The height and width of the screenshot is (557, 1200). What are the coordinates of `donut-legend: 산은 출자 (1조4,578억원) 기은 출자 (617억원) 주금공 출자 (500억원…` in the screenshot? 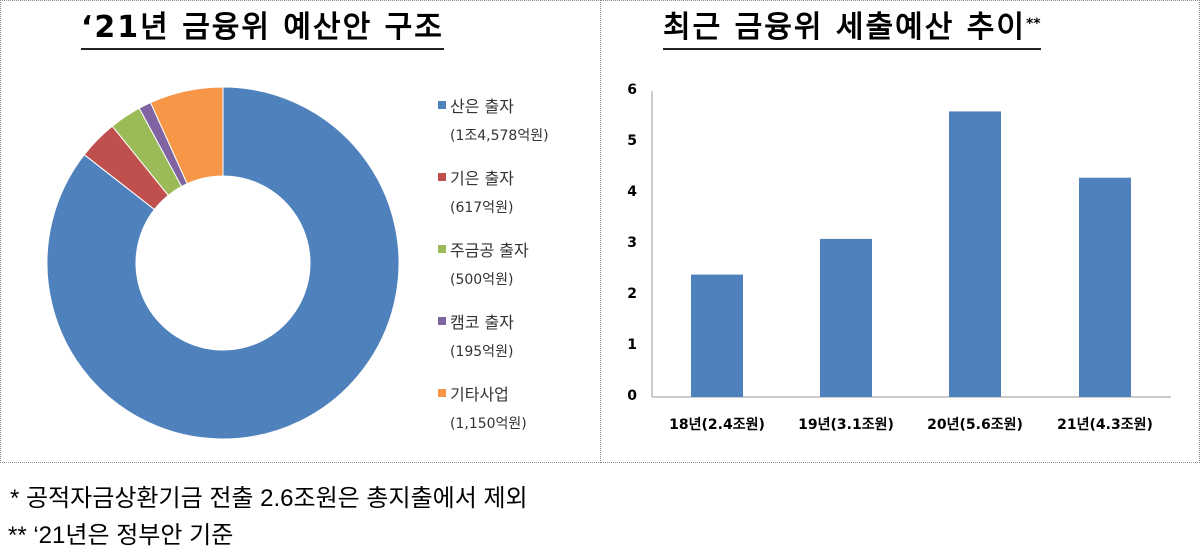 It's located at (493, 273).